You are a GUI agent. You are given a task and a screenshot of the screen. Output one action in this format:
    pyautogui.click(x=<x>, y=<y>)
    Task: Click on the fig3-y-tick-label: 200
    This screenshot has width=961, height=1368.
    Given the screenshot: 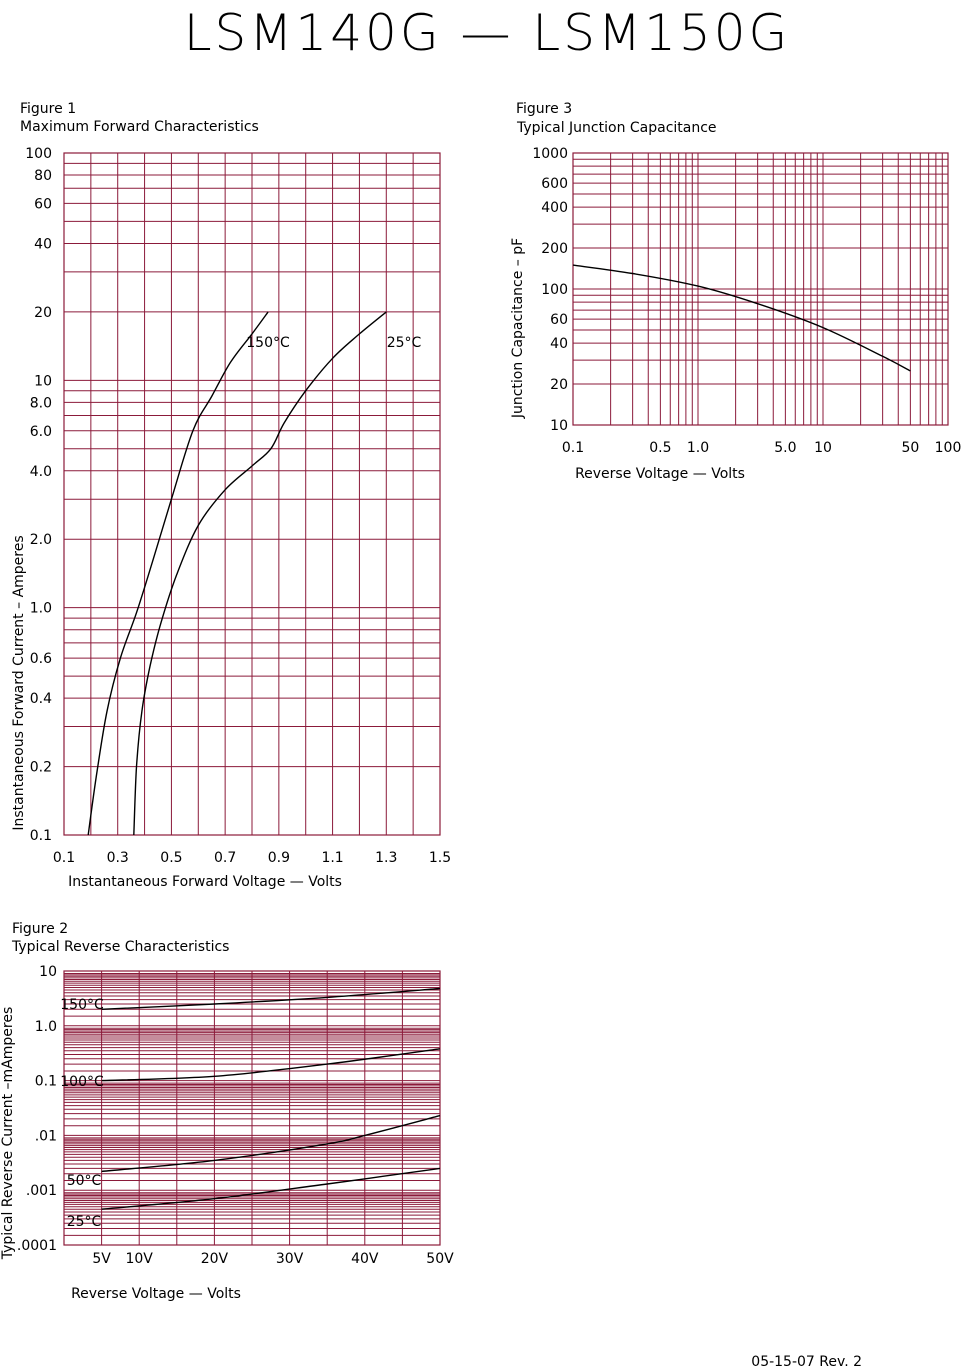 What is the action you would take?
    pyautogui.click(x=554, y=249)
    